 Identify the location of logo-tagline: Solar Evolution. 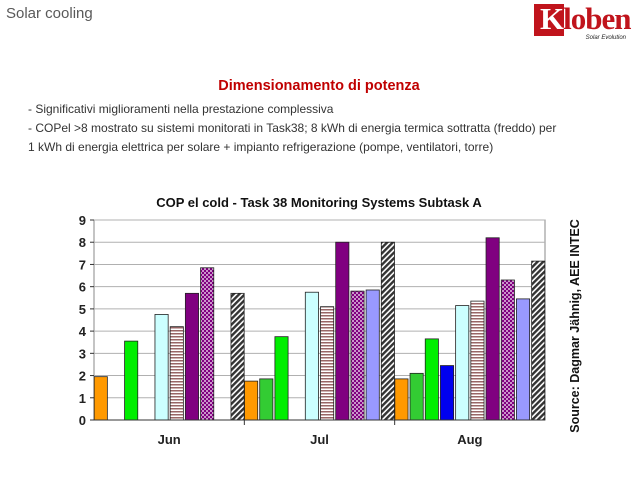
(605, 38).